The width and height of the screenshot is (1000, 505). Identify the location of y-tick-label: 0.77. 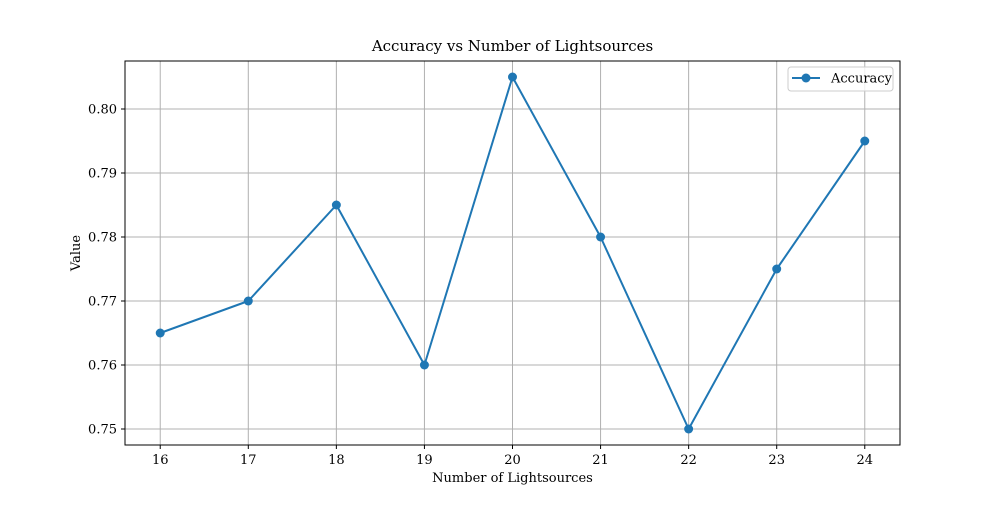
(102, 302).